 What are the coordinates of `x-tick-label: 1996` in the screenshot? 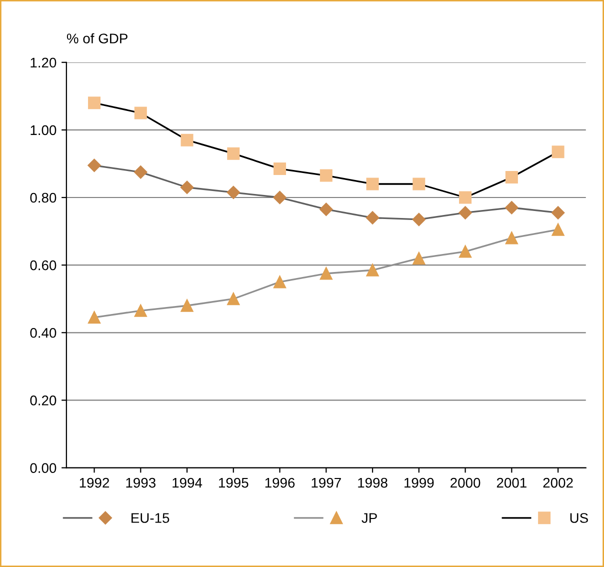 It's located at (280, 483).